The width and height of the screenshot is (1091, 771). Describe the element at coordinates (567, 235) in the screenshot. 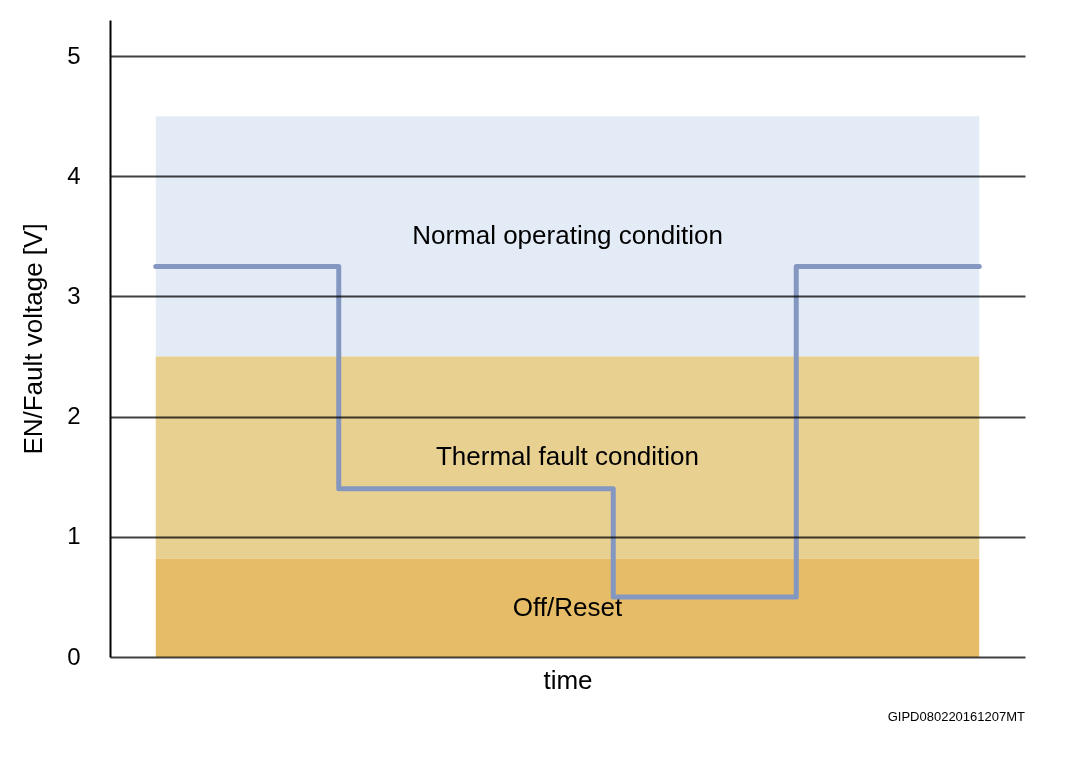

I see `band-label: Normal operating condition` at that location.